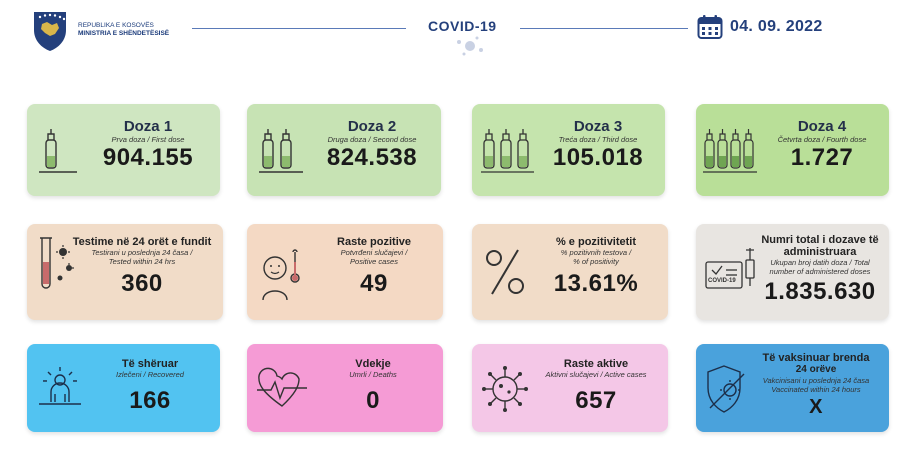  What do you see at coordinates (150, 400) in the screenshot?
I see `recovered-value: 166` at bounding box center [150, 400].